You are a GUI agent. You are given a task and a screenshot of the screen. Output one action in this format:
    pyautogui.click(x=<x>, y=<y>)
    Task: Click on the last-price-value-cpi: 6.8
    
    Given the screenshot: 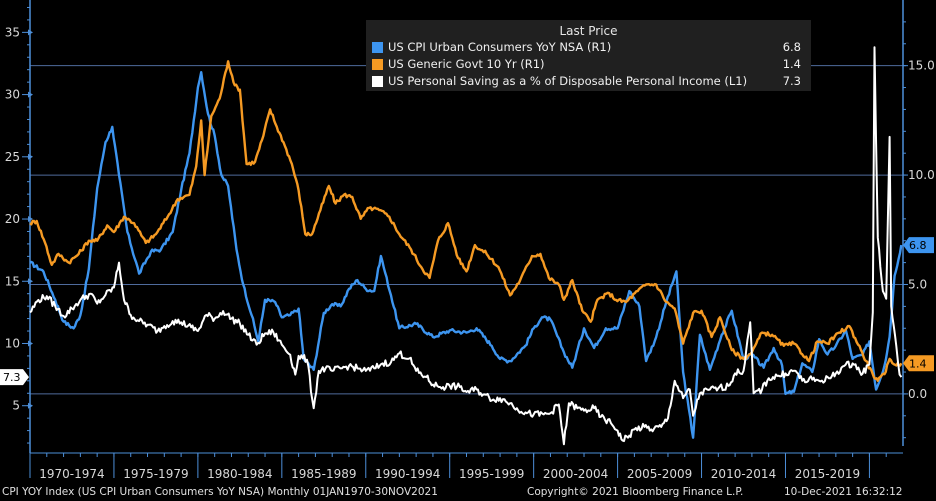 What is the action you would take?
    pyautogui.click(x=918, y=245)
    